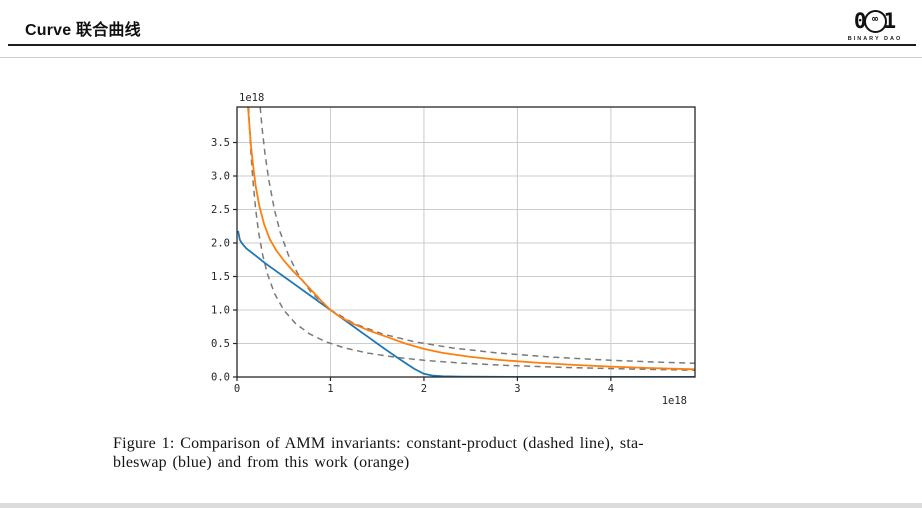 The height and width of the screenshot is (508, 922). I want to click on header-sub-divider, so click(461, 57).